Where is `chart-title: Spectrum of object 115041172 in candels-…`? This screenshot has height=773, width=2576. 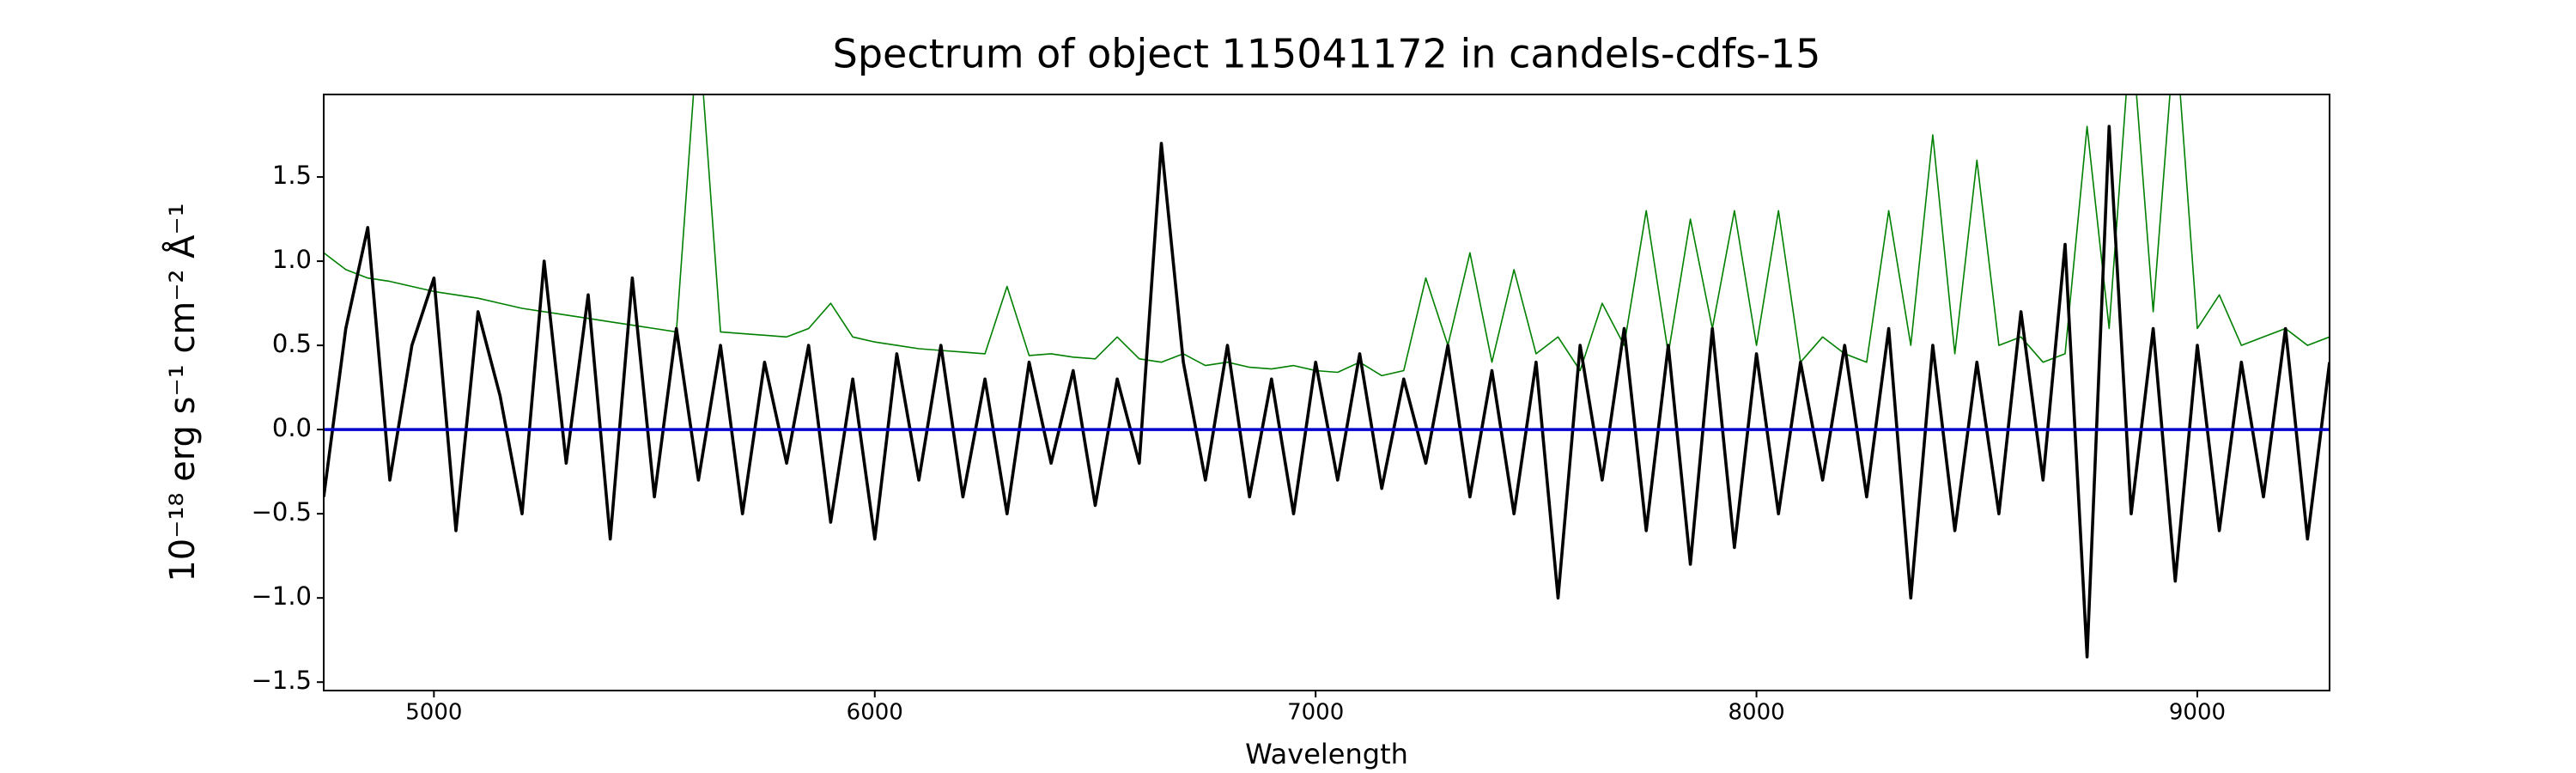 chart-title: Spectrum of object 115041172 in candels-… is located at coordinates (1327, 54).